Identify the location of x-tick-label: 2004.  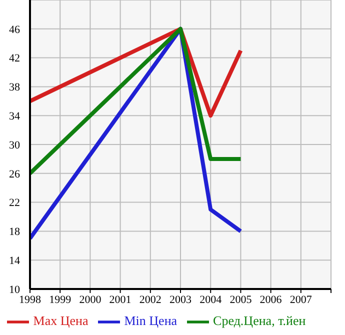
(211, 300).